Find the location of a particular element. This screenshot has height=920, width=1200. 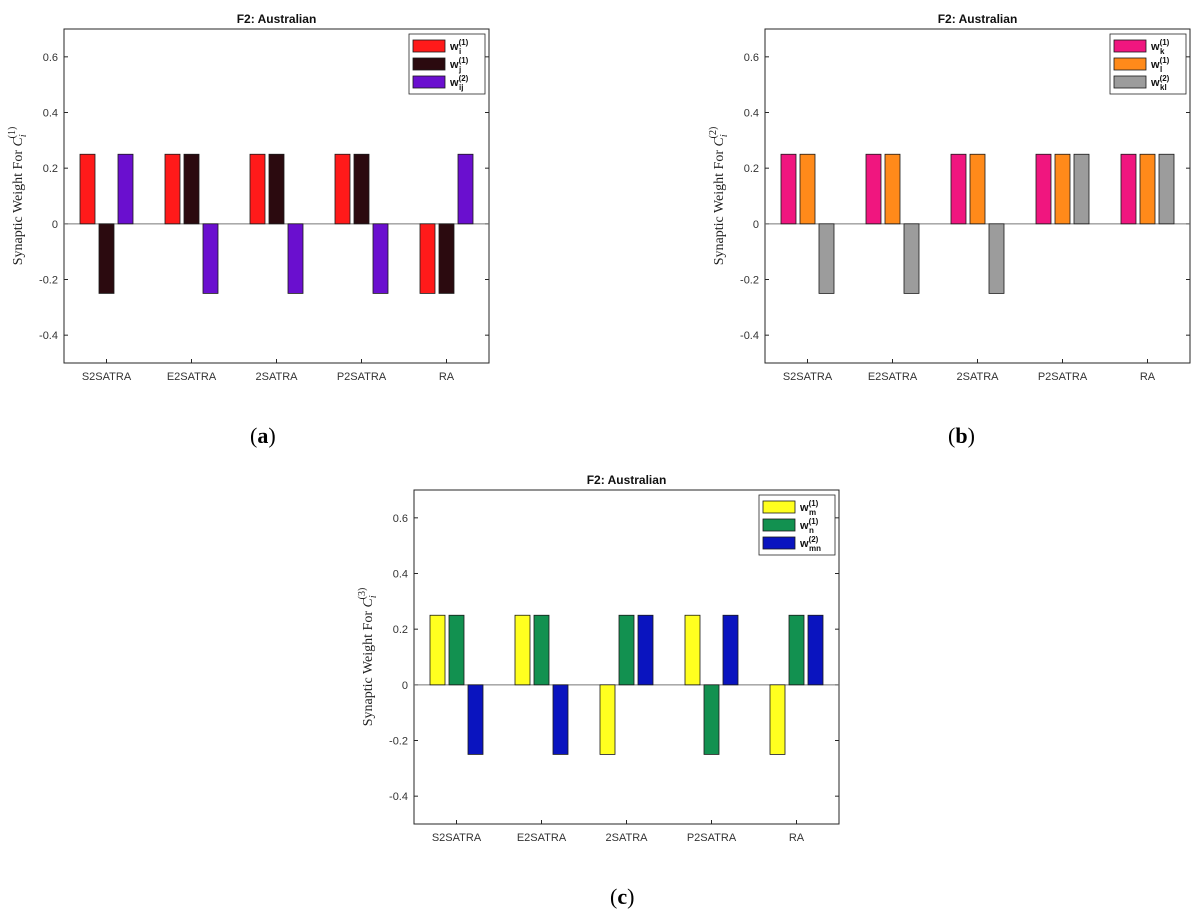

legend-entry-sub: i is located at coordinates (460, 51).